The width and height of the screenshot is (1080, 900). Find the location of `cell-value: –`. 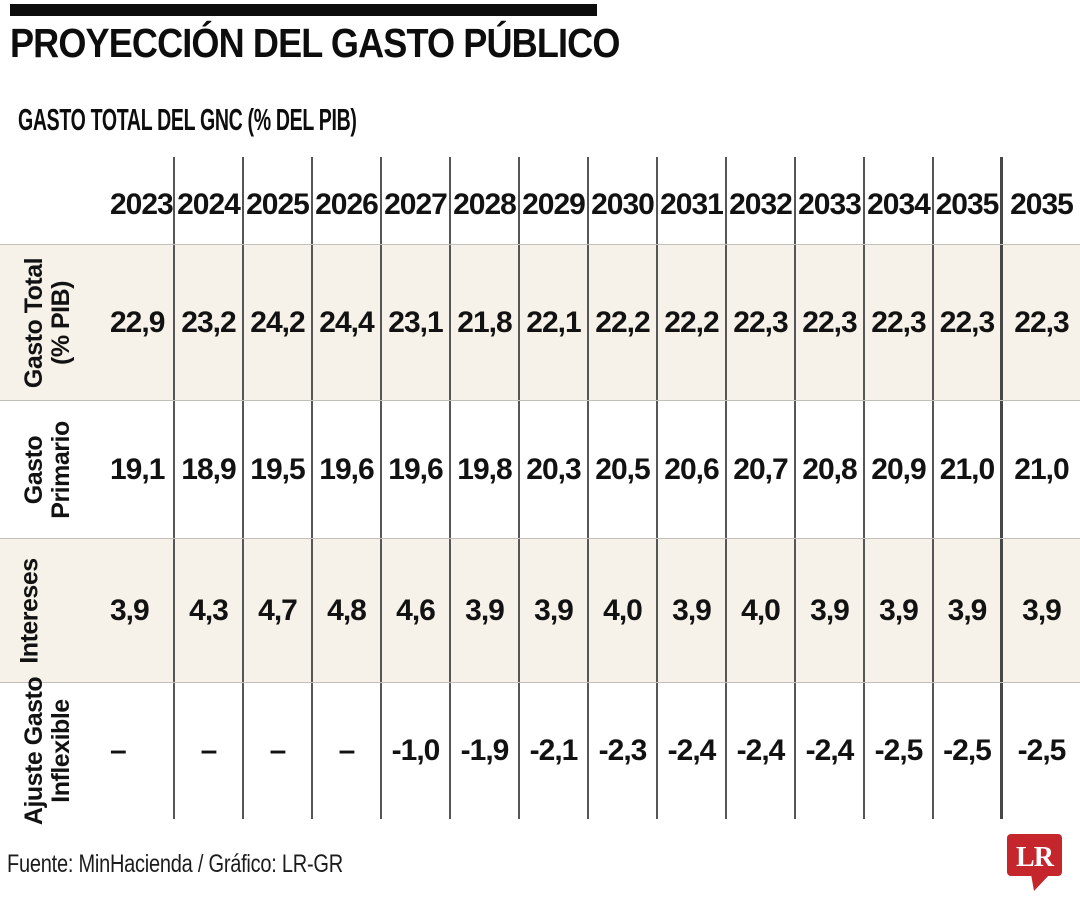

cell-value: – is located at coordinates (118, 750).